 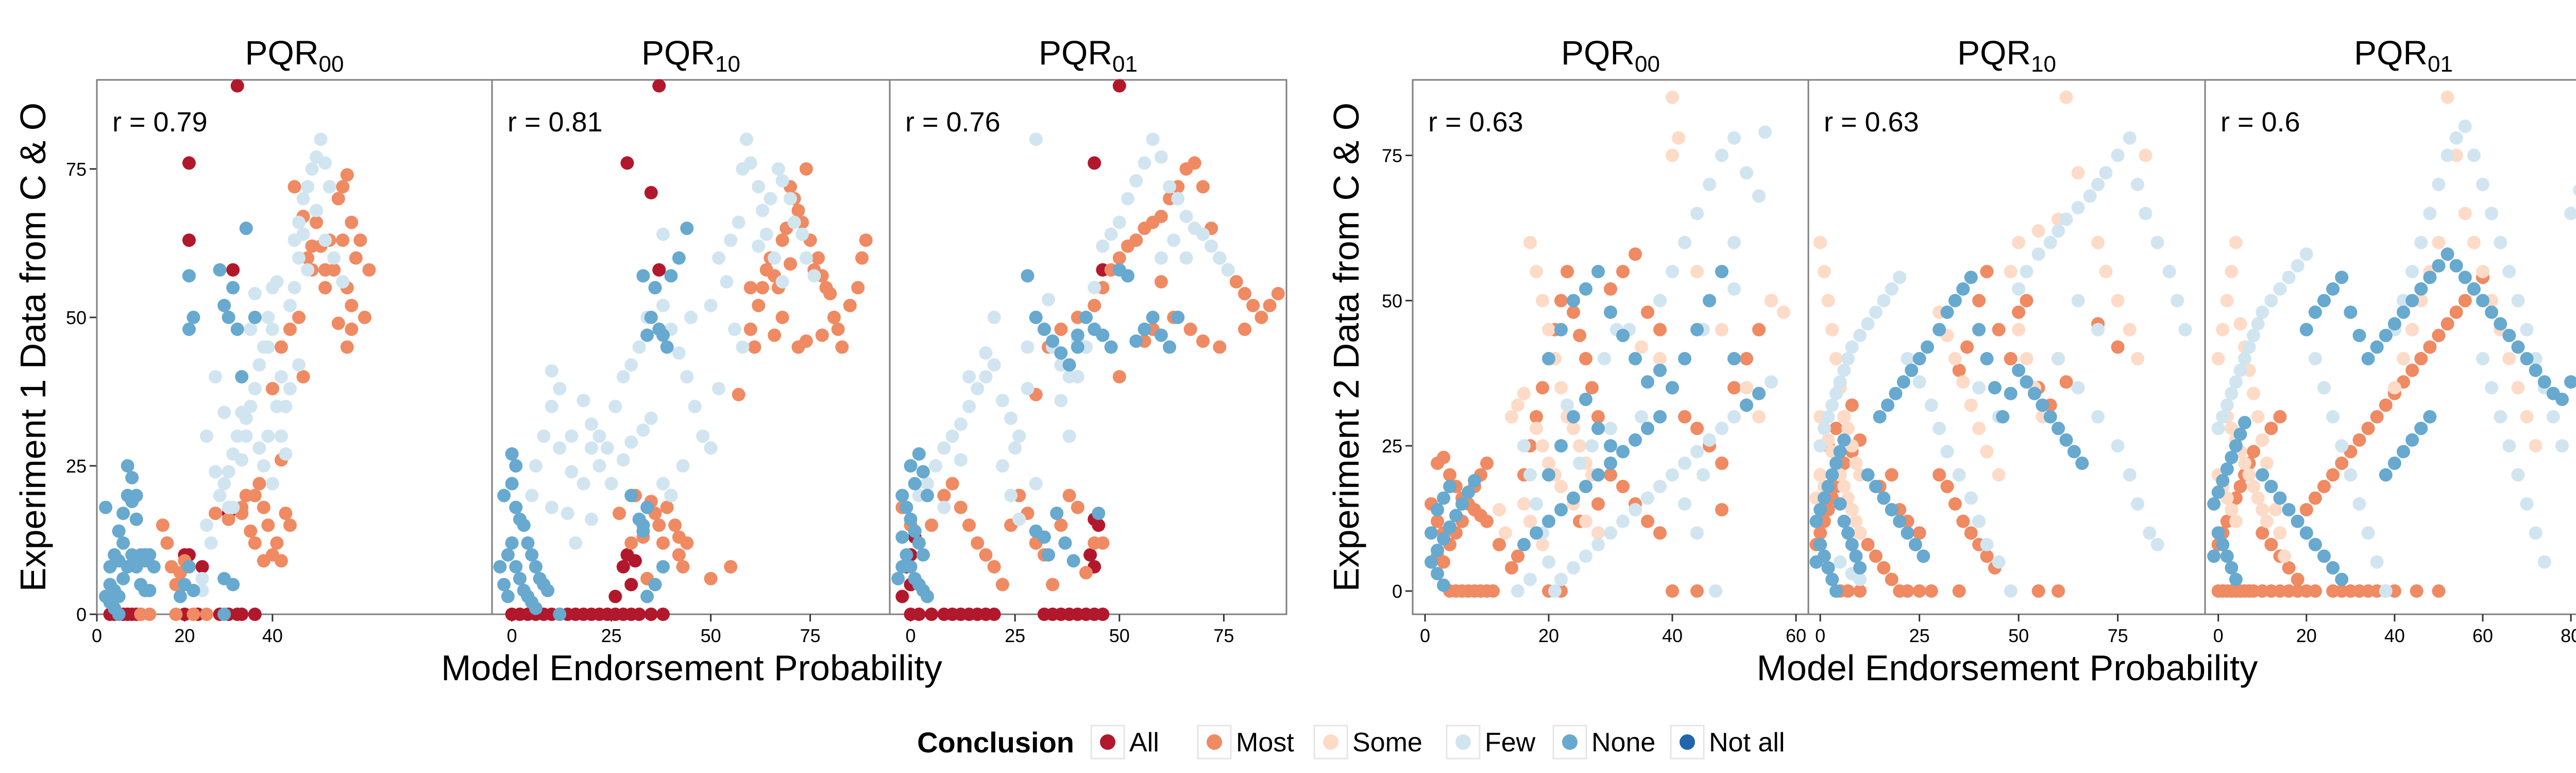 What do you see at coordinates (1088, 55) in the screenshot?
I see `panel-title: PQR01` at bounding box center [1088, 55].